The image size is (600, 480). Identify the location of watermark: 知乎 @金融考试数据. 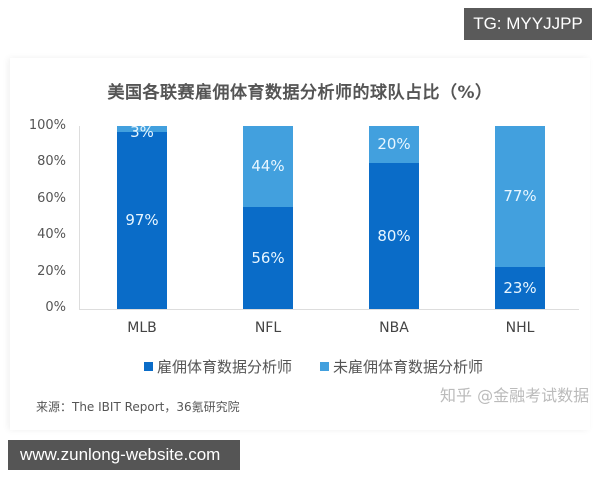
(515, 395).